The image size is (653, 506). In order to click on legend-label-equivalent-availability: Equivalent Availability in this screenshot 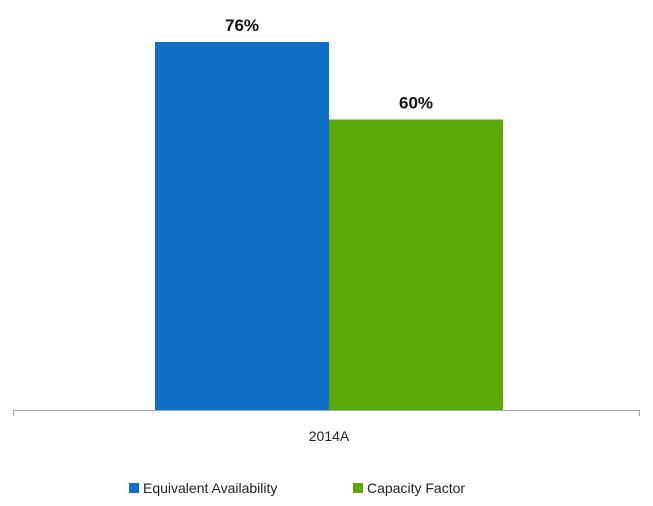, I will do `click(210, 488)`.